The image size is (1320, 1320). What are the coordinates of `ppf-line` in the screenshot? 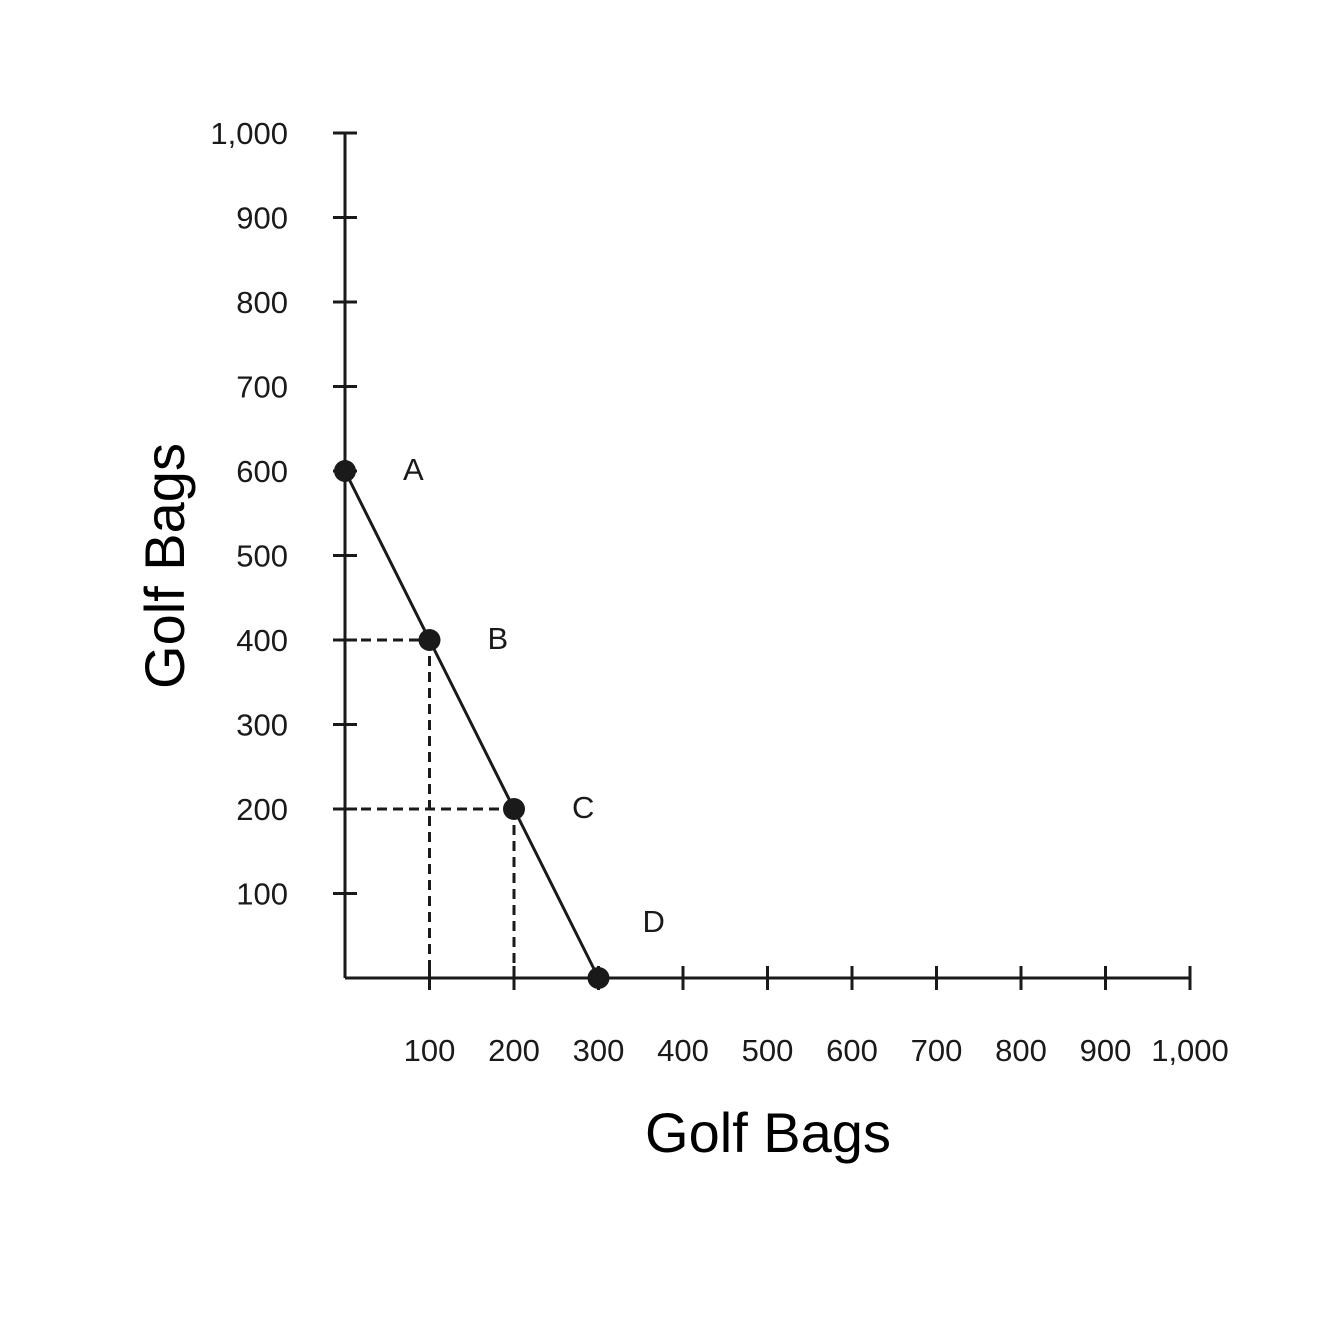 It's located at (471, 724).